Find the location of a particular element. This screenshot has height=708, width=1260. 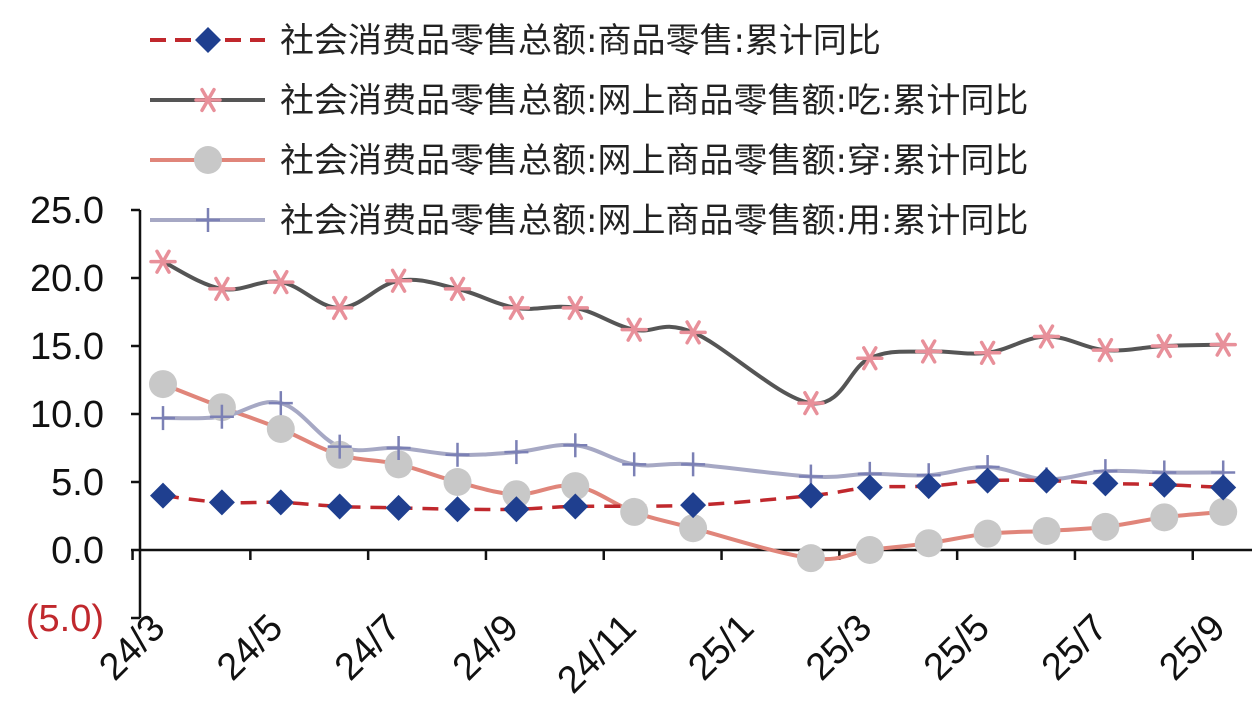

legend-label: 社会消费品零售总额:网上商品零售额:吃:累计同比 is located at coordinates (654, 101).